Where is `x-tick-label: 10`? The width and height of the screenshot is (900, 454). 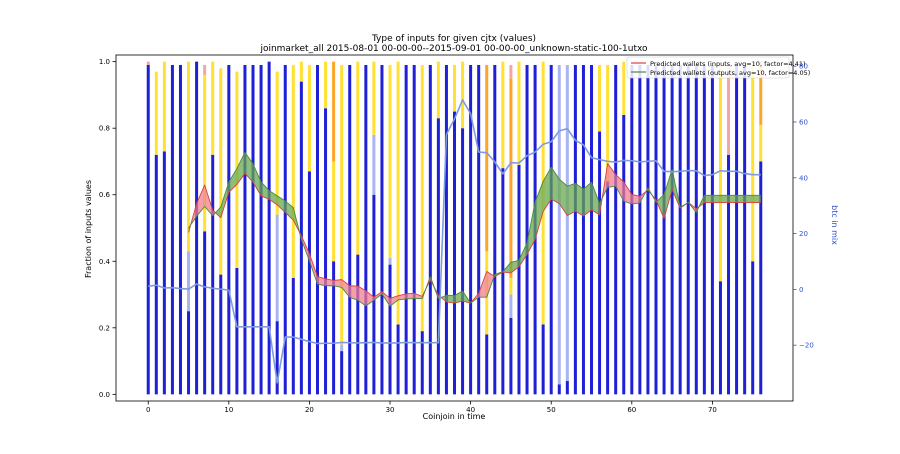
x-tick-label: 10 is located at coordinates (228, 410).